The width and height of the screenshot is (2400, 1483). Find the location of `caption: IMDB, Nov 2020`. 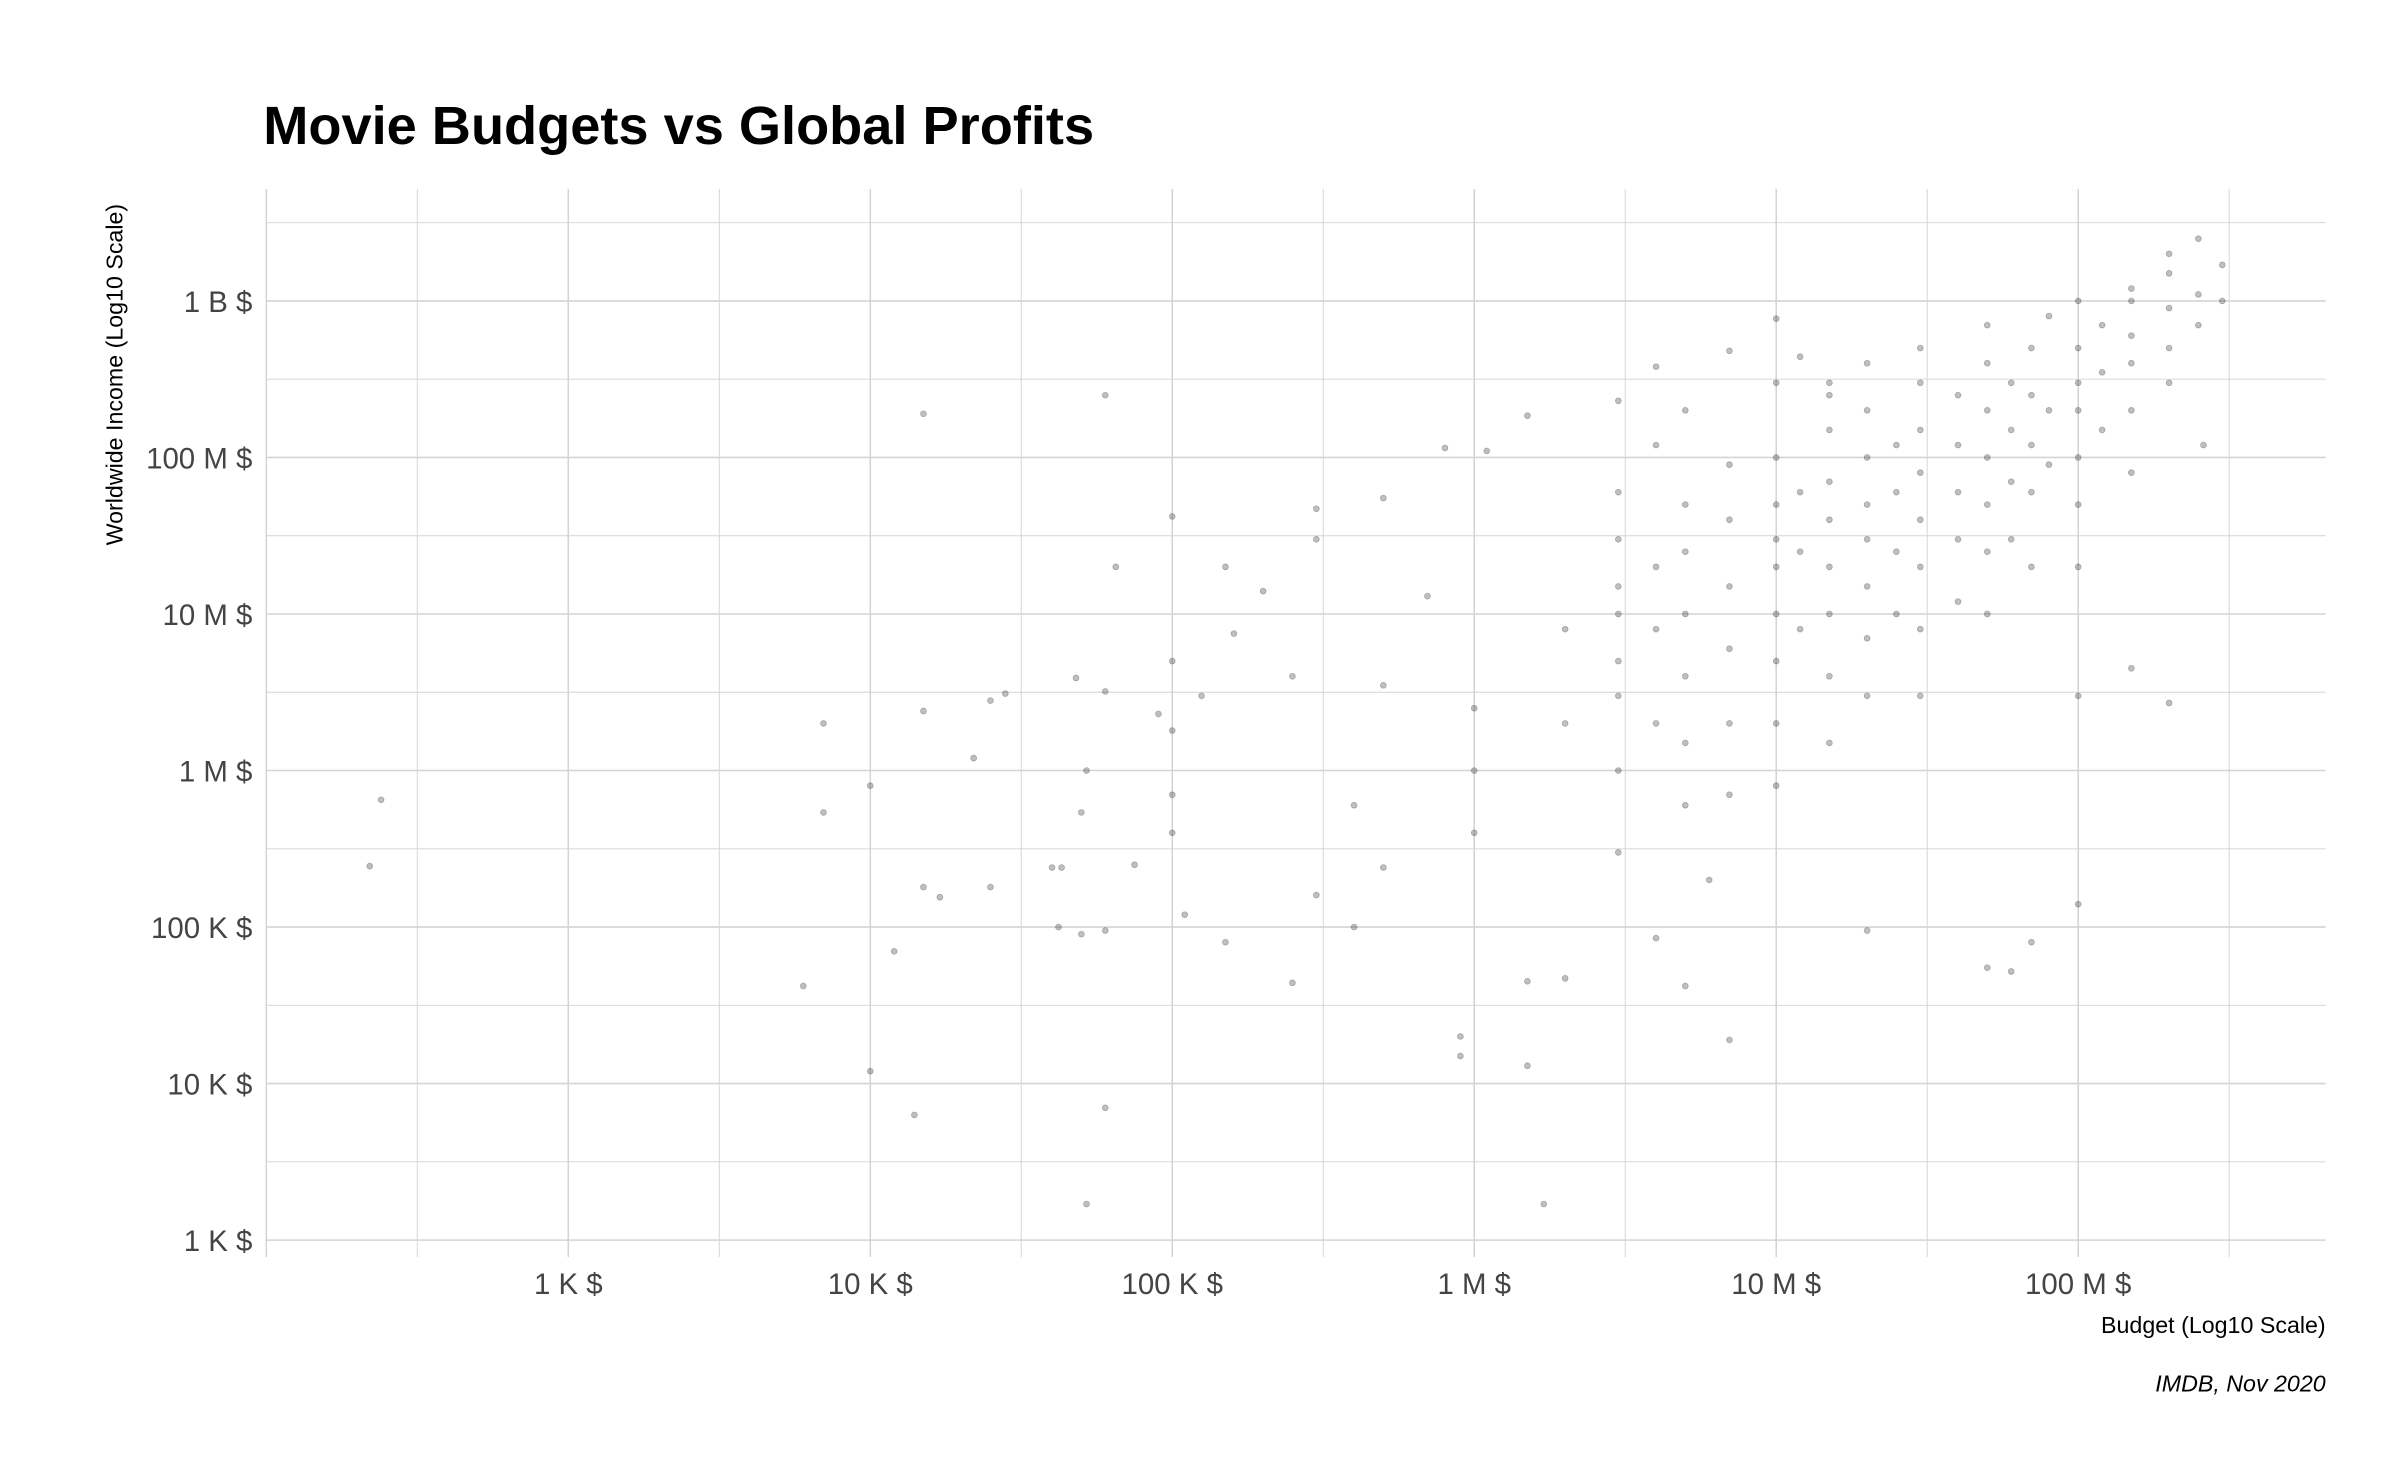

caption: IMDB, Nov 2020 is located at coordinates (2240, 1384).